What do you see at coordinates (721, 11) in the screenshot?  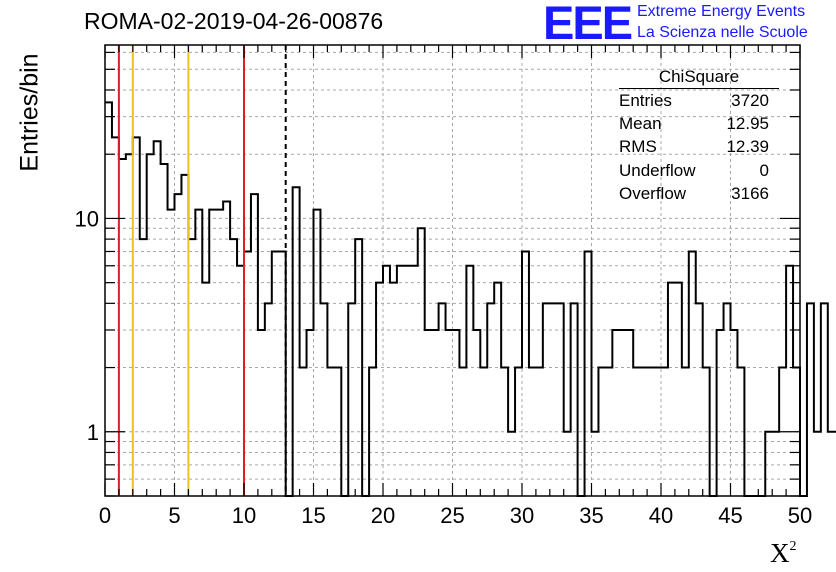 I see `logo-line-1: Extreme Energy Events` at bounding box center [721, 11].